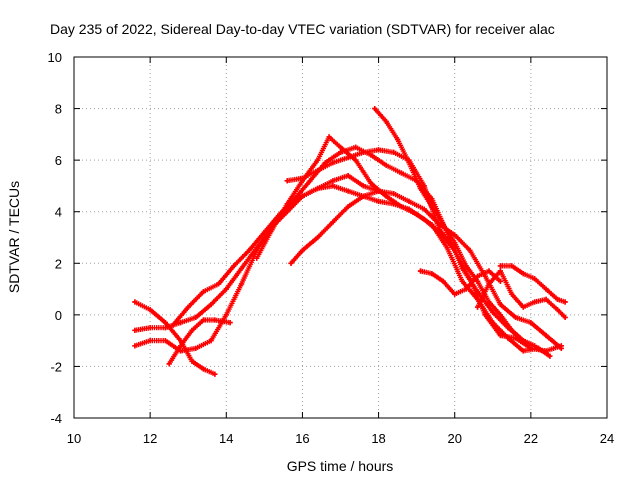  Describe the element at coordinates (58, 160) in the screenshot. I see `y-tick-label: 6` at that location.